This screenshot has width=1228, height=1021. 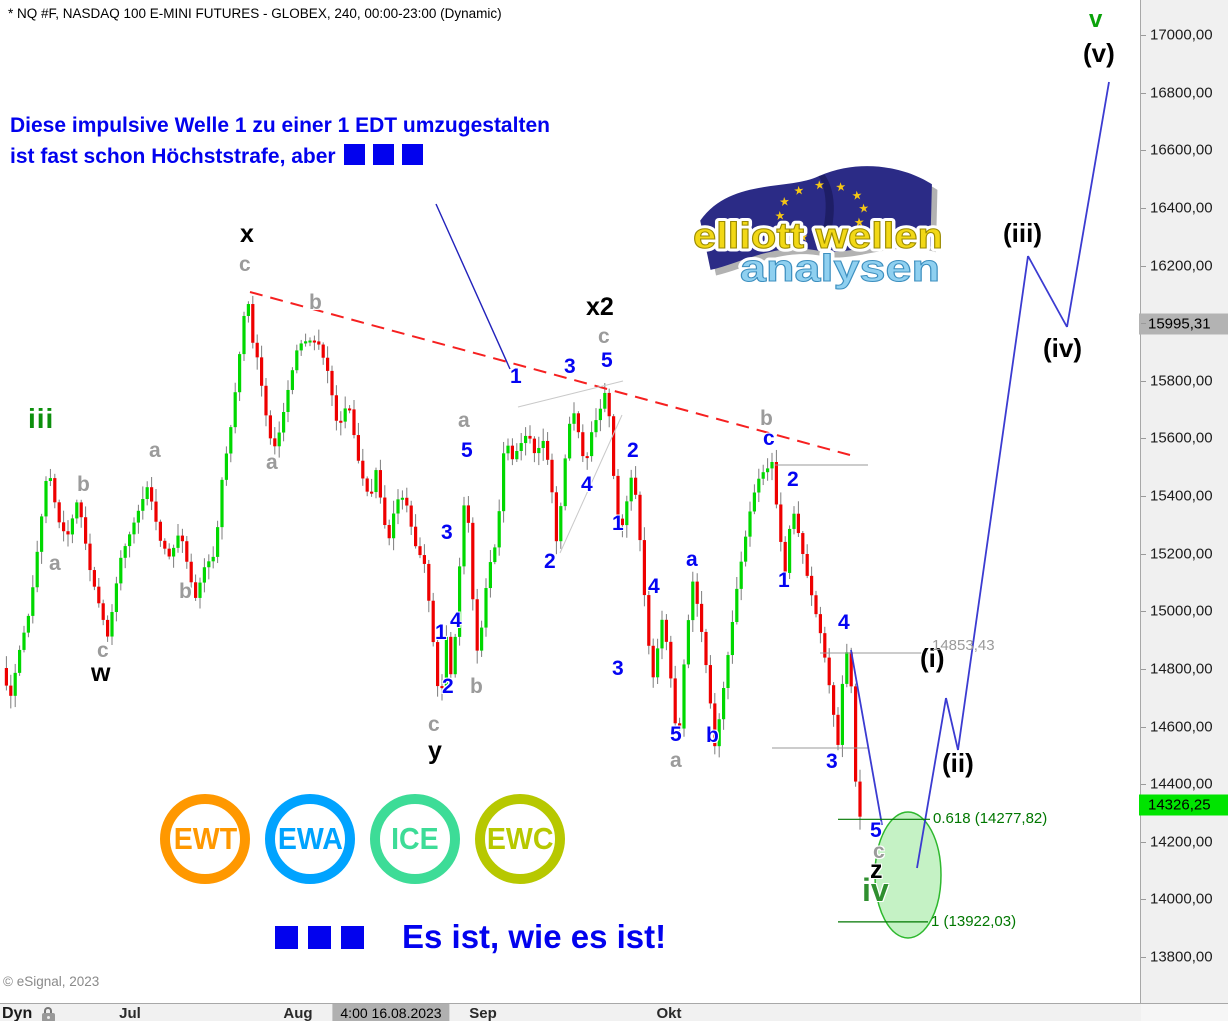 What do you see at coordinates (130, 1013) in the screenshot?
I see `month-label-jul: Jul` at bounding box center [130, 1013].